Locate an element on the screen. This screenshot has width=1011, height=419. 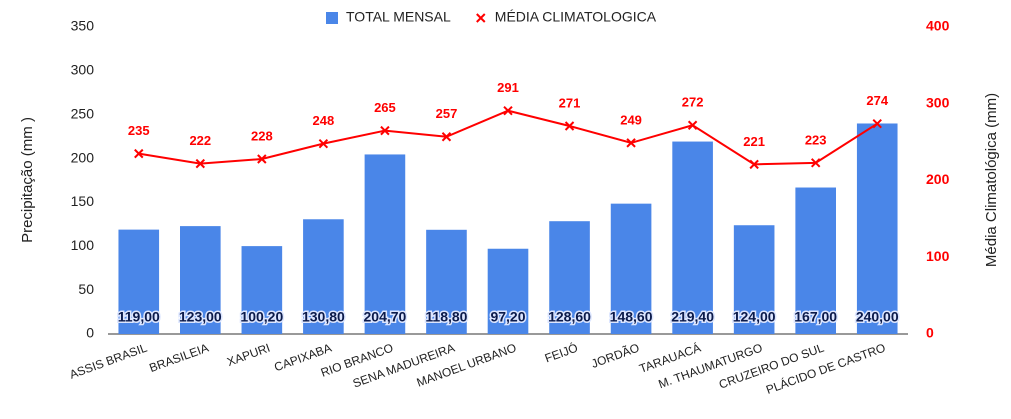
line-value-label: 274 is located at coordinates (877, 100).